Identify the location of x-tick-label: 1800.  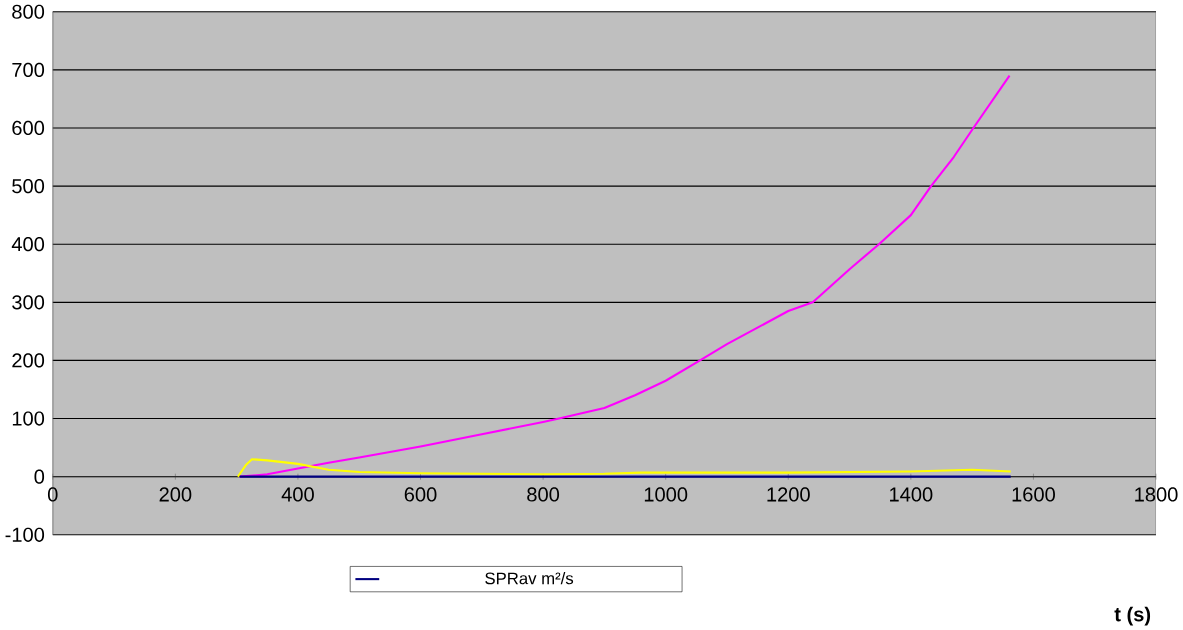
(1156, 494).